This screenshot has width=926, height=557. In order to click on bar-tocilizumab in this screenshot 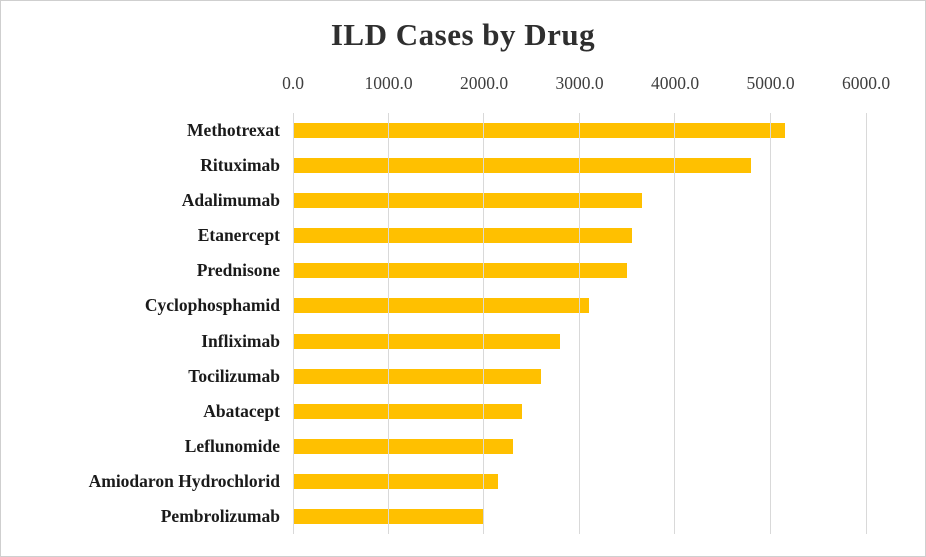, I will do `click(417, 376)`.